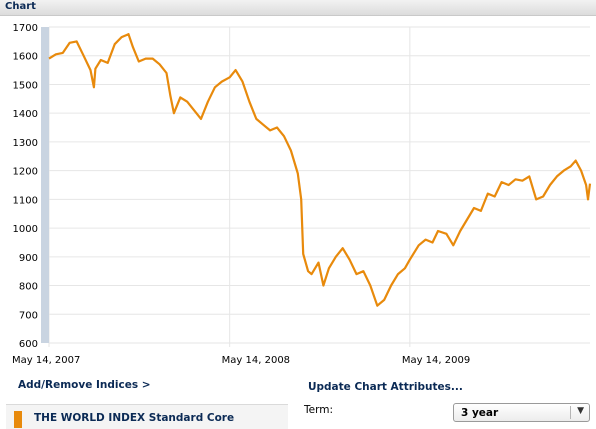 Image resolution: width=596 pixels, height=429 pixels. Describe the element at coordinates (256, 360) in the screenshot. I see `x-tick-label: May 14, 2008` at that location.